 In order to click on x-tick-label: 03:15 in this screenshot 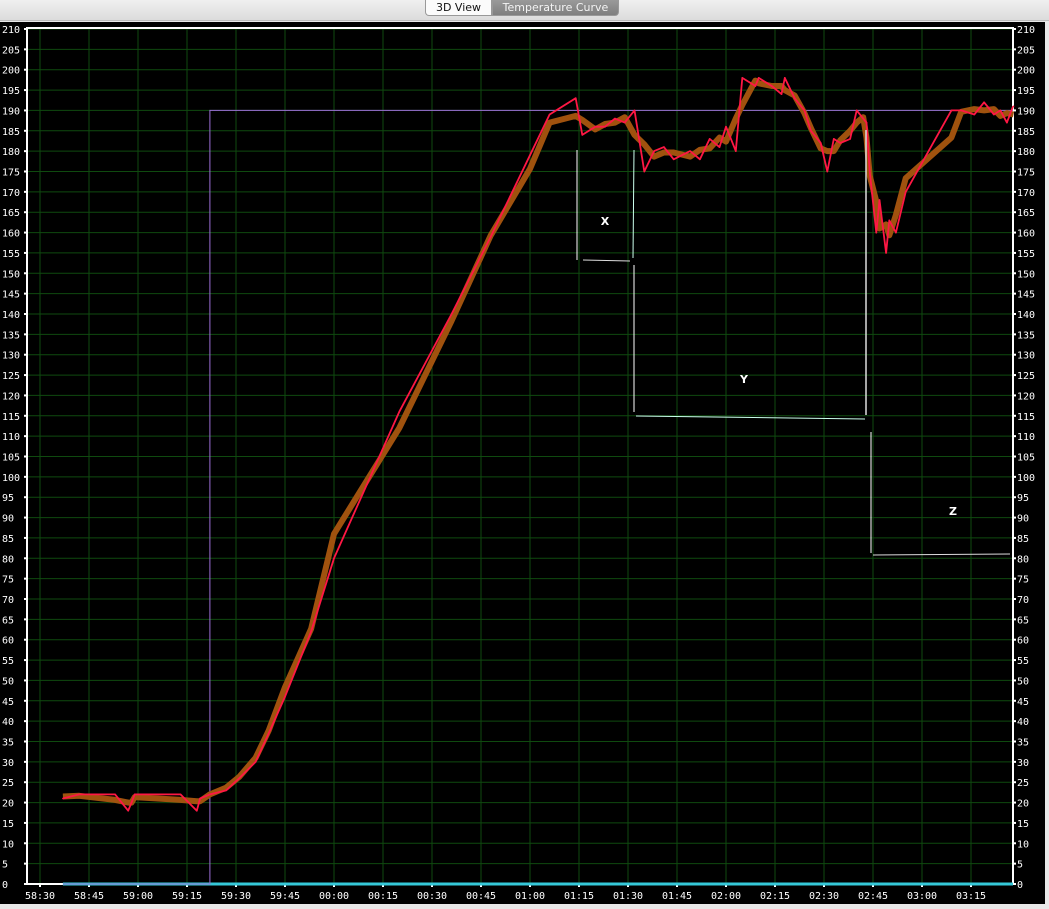, I will do `click(971, 896)`.